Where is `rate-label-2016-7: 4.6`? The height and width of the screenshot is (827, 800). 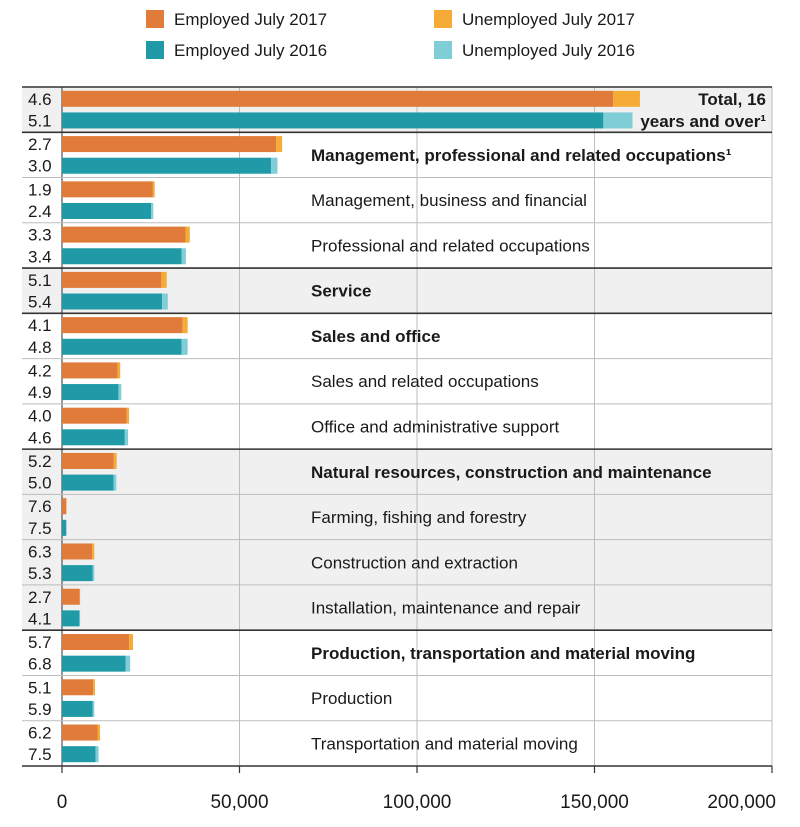 rate-label-2016-7: 4.6 is located at coordinates (40, 437).